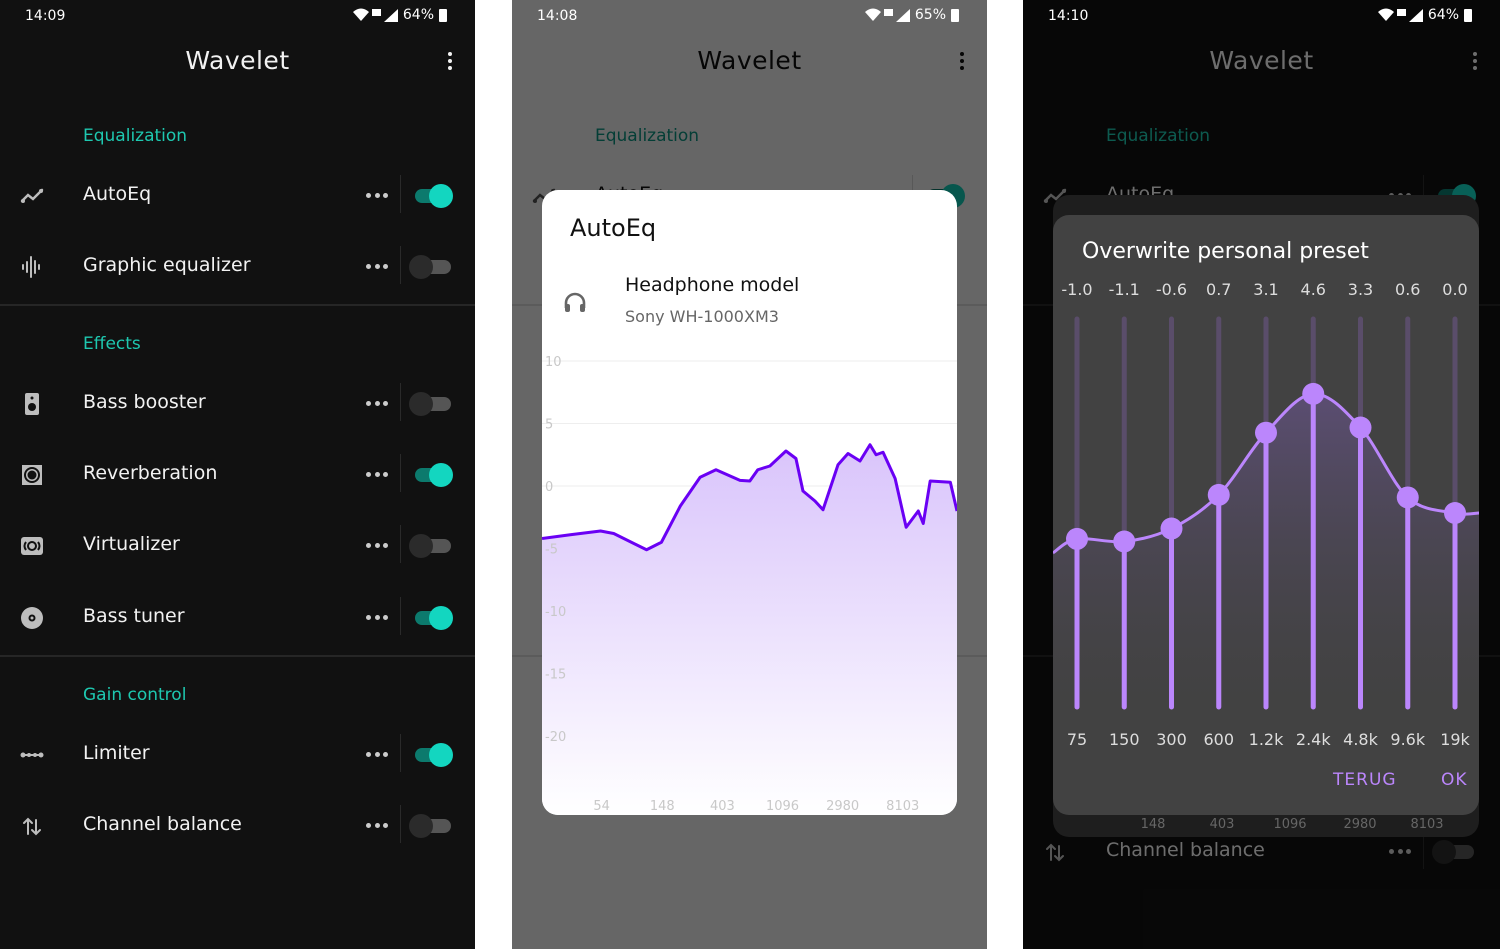  Describe the element at coordinates (749, 301) in the screenshot. I see `headphone-model-setting: Headphone model Sony WH-1000XM3` at that location.